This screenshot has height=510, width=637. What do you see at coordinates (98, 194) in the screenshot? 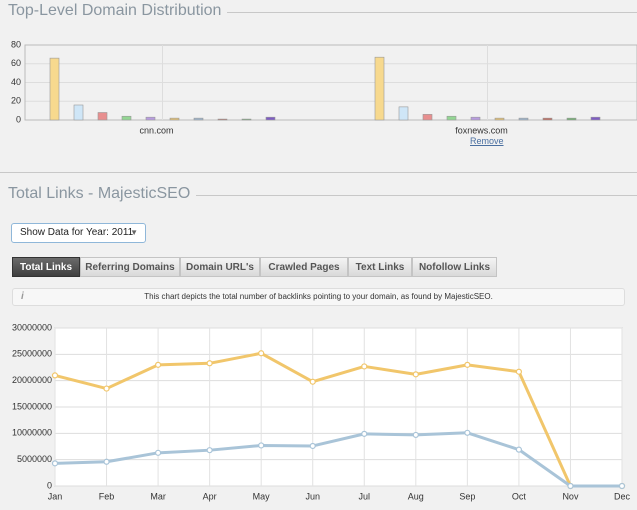
I see `section-title: Total Links - MajesticSEO` at bounding box center [98, 194].